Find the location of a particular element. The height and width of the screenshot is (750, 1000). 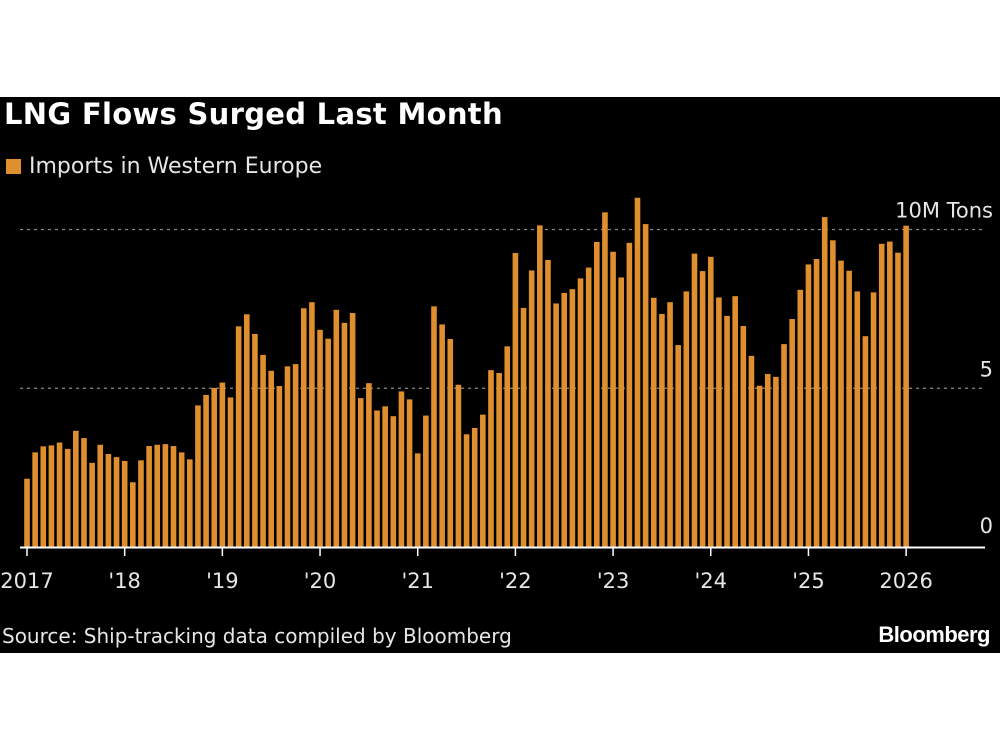

x-tick-label: '19 is located at coordinates (222, 581).